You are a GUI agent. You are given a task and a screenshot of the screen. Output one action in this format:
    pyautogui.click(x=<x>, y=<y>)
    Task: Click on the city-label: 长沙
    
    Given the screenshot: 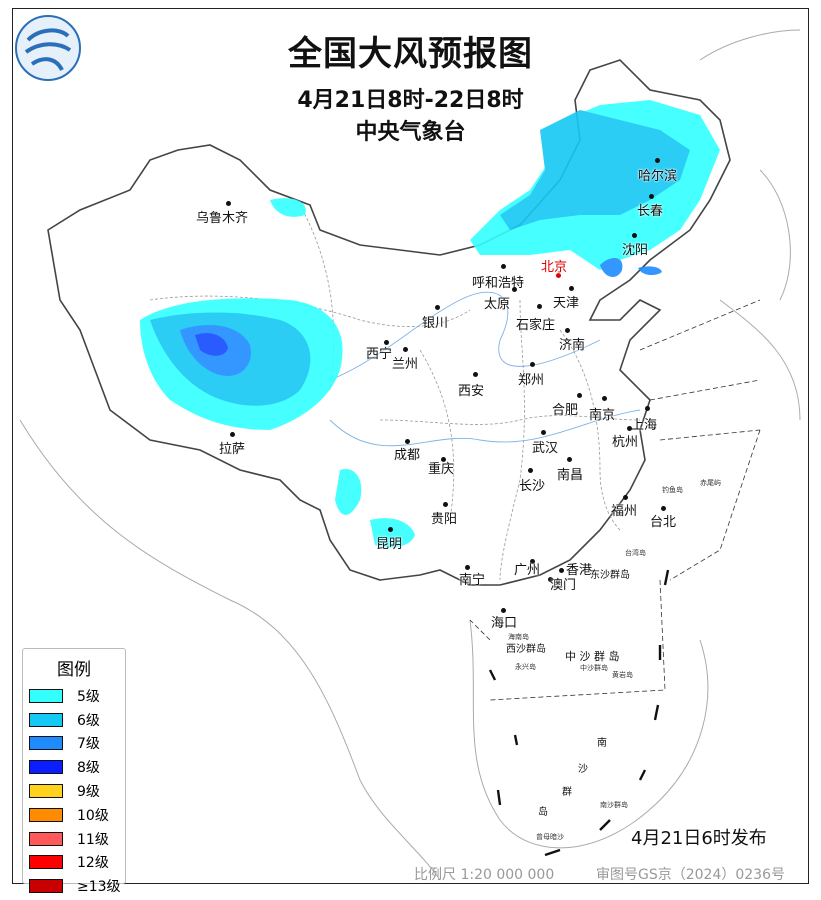 What is the action you would take?
    pyautogui.click(x=532, y=486)
    